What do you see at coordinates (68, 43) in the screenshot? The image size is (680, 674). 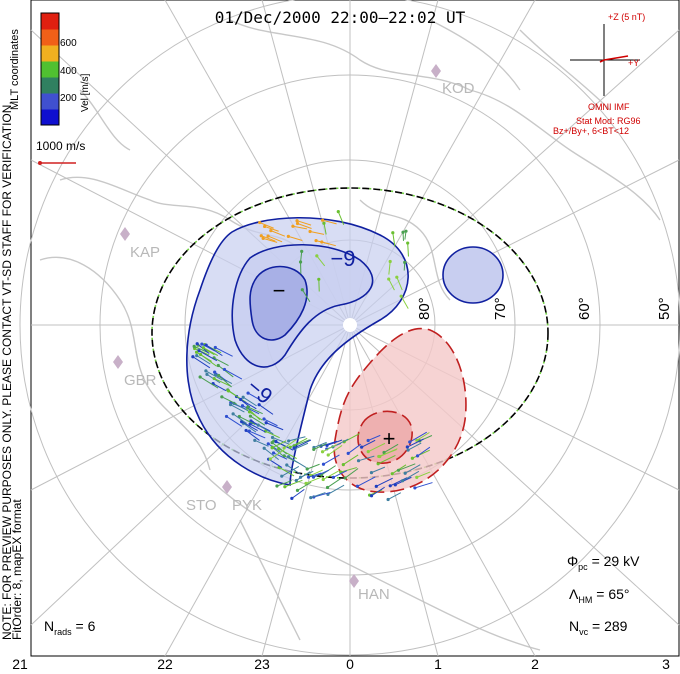 I see `colorbar-tick-600: 600` at bounding box center [68, 43].